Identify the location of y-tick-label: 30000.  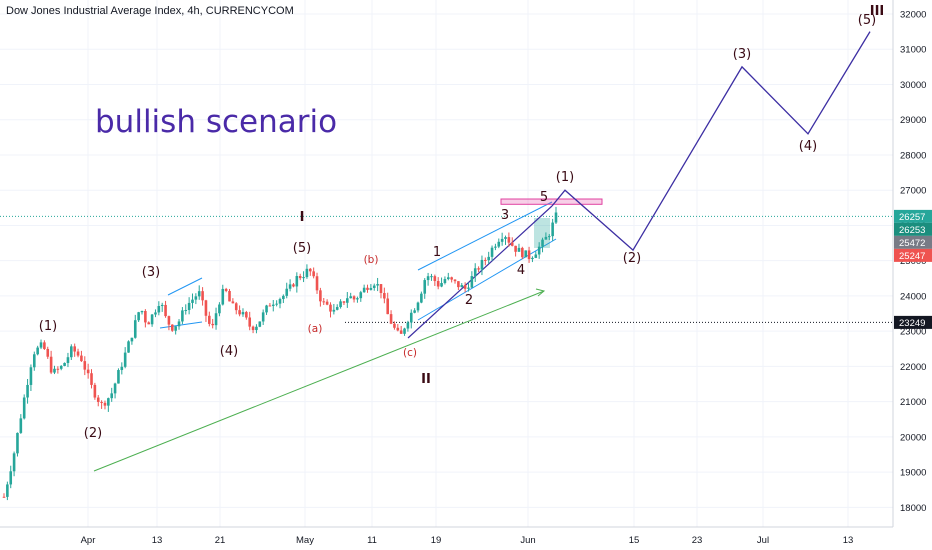
(913, 85).